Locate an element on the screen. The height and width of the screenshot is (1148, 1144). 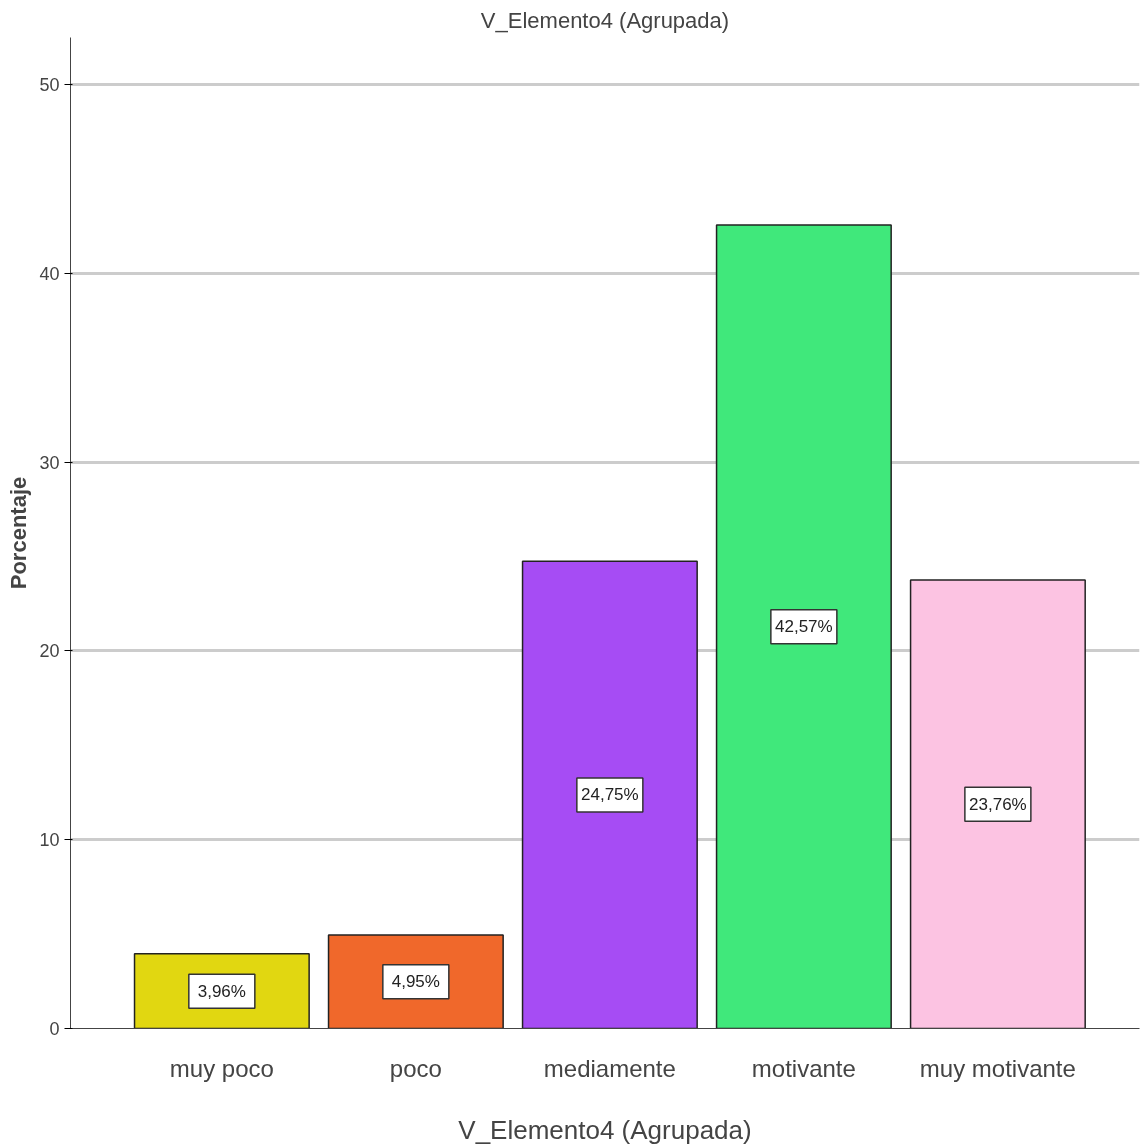
data-label: 24,75% is located at coordinates (610, 795).